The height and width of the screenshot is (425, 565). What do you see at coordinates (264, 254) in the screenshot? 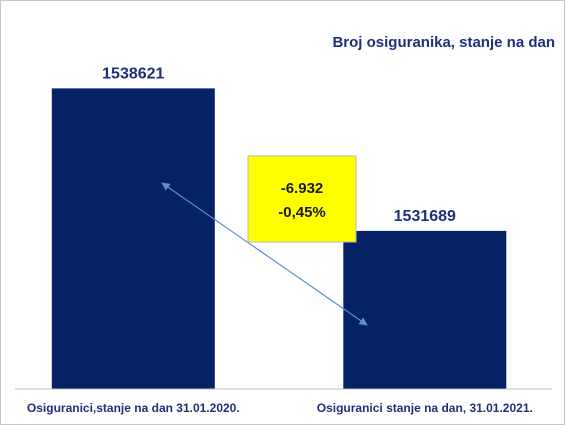
I see `change-arrow` at bounding box center [264, 254].